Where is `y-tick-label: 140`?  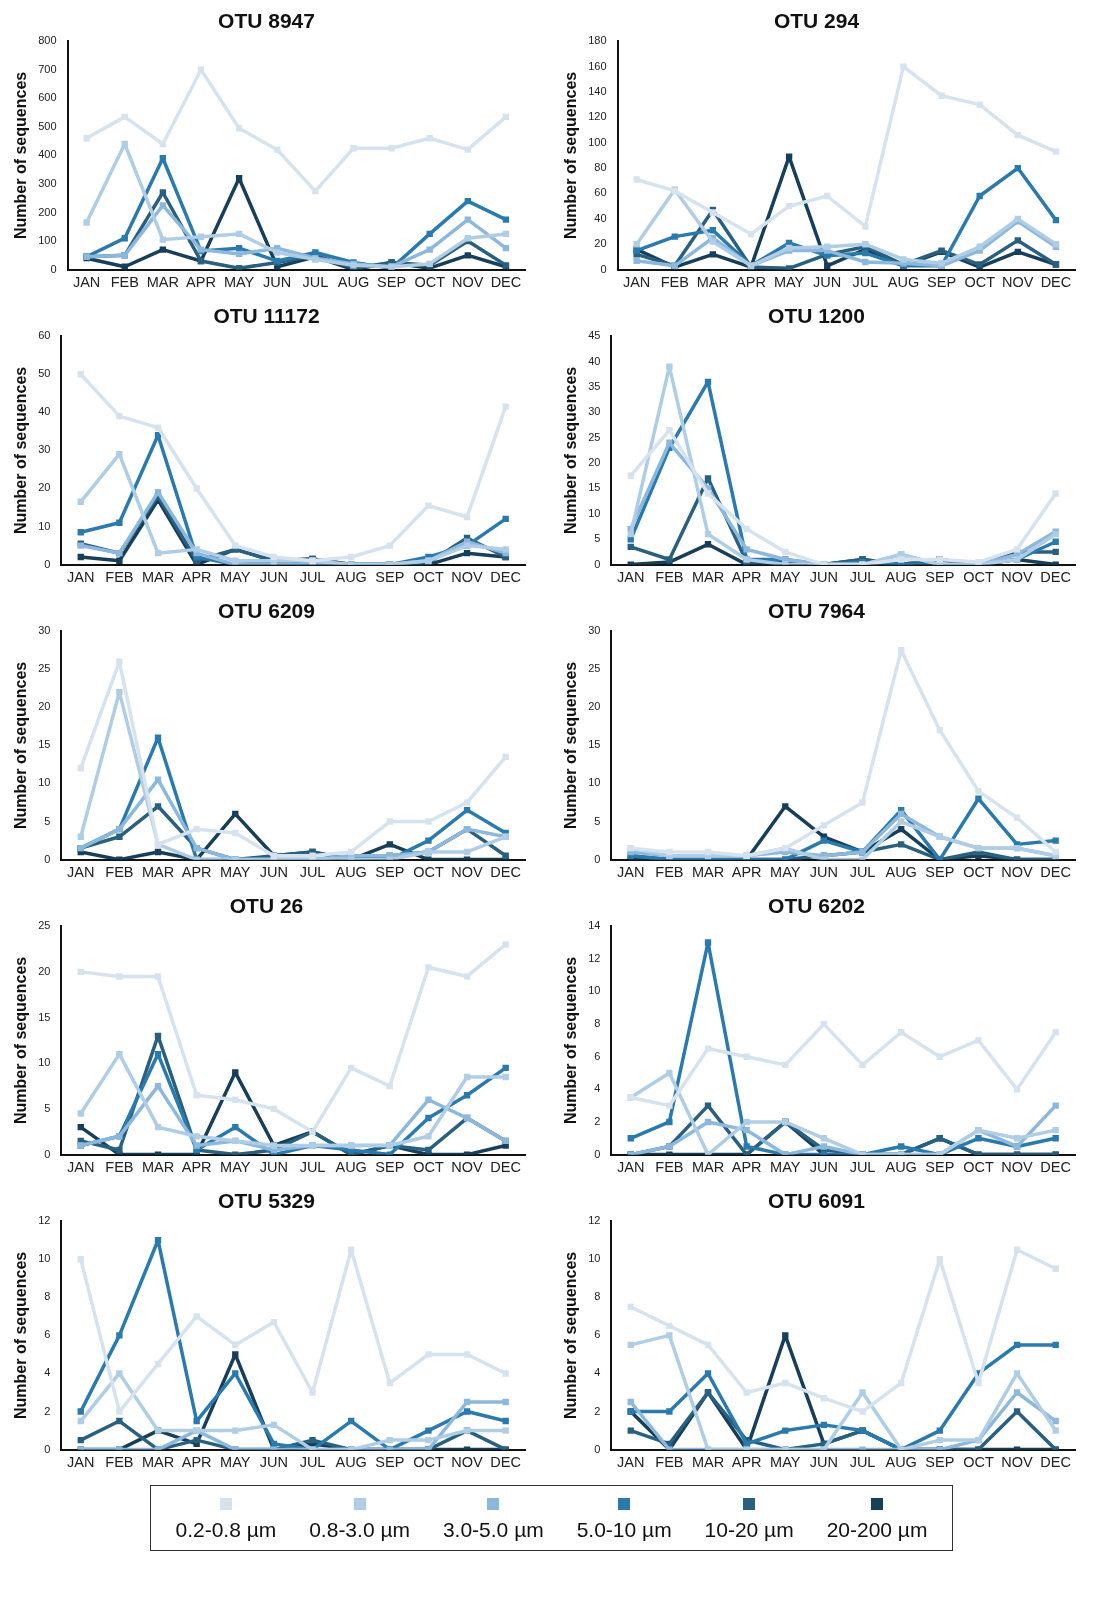
y-tick-label: 140 is located at coordinates (597, 90).